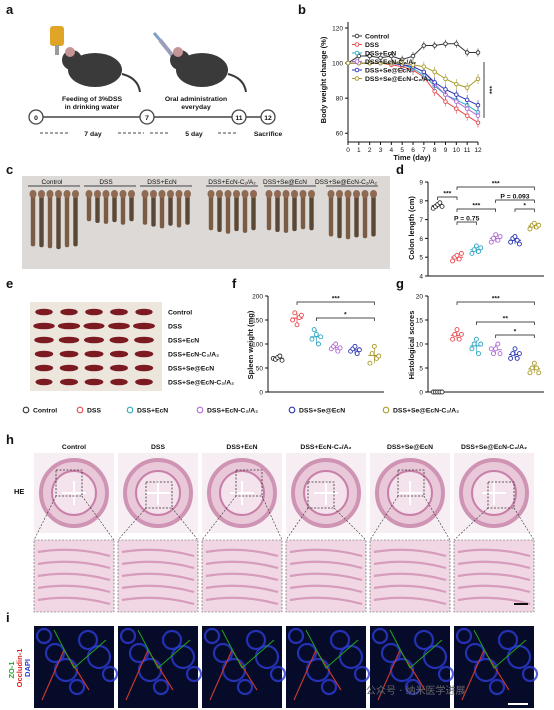  Describe the element at coordinates (261, 393) in the screenshot. I see `chartF-ytick-label: 0` at that location.